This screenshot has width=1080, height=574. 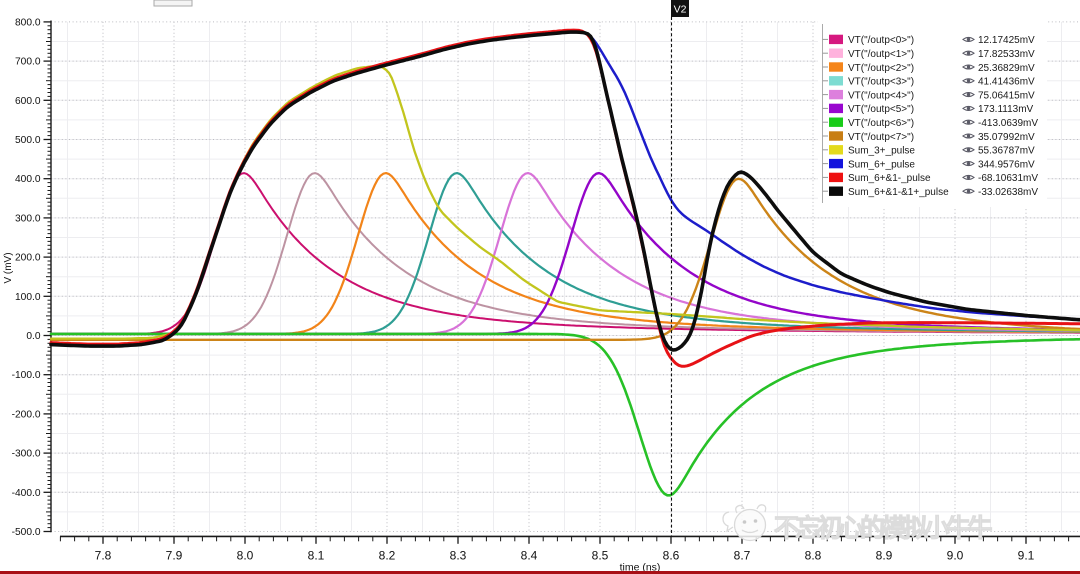 I want to click on svg-text: 800.0, so click(x=28, y=22).